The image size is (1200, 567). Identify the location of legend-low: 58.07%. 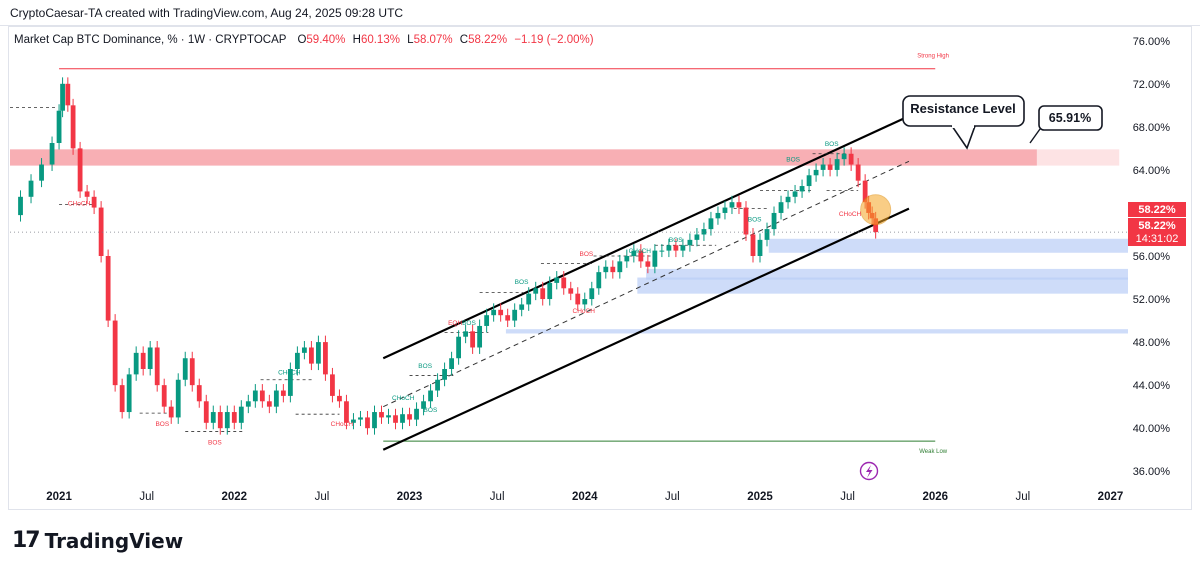
(433, 40).